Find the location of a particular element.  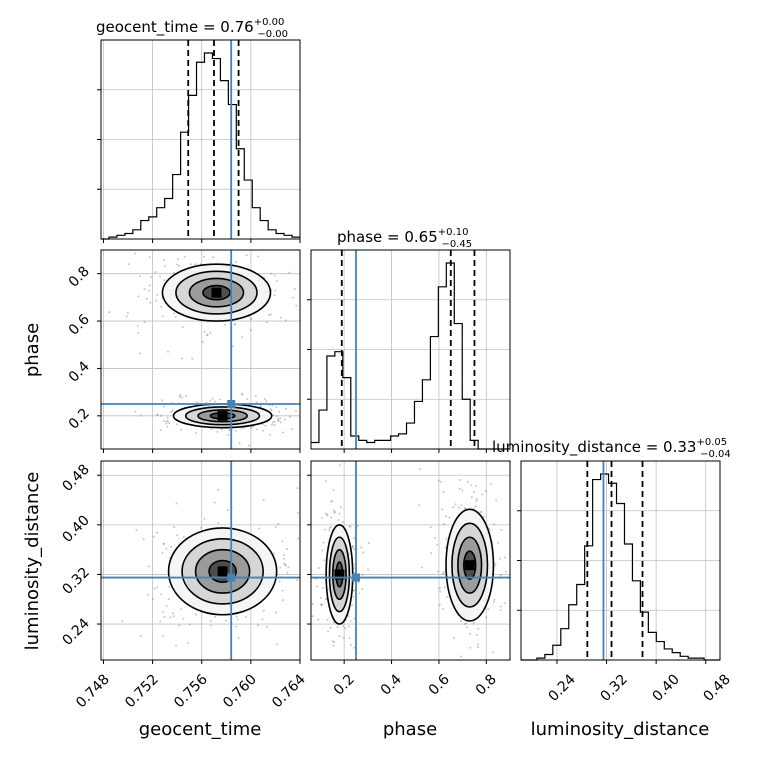

histogram-step-phase is located at coordinates (410, 356).